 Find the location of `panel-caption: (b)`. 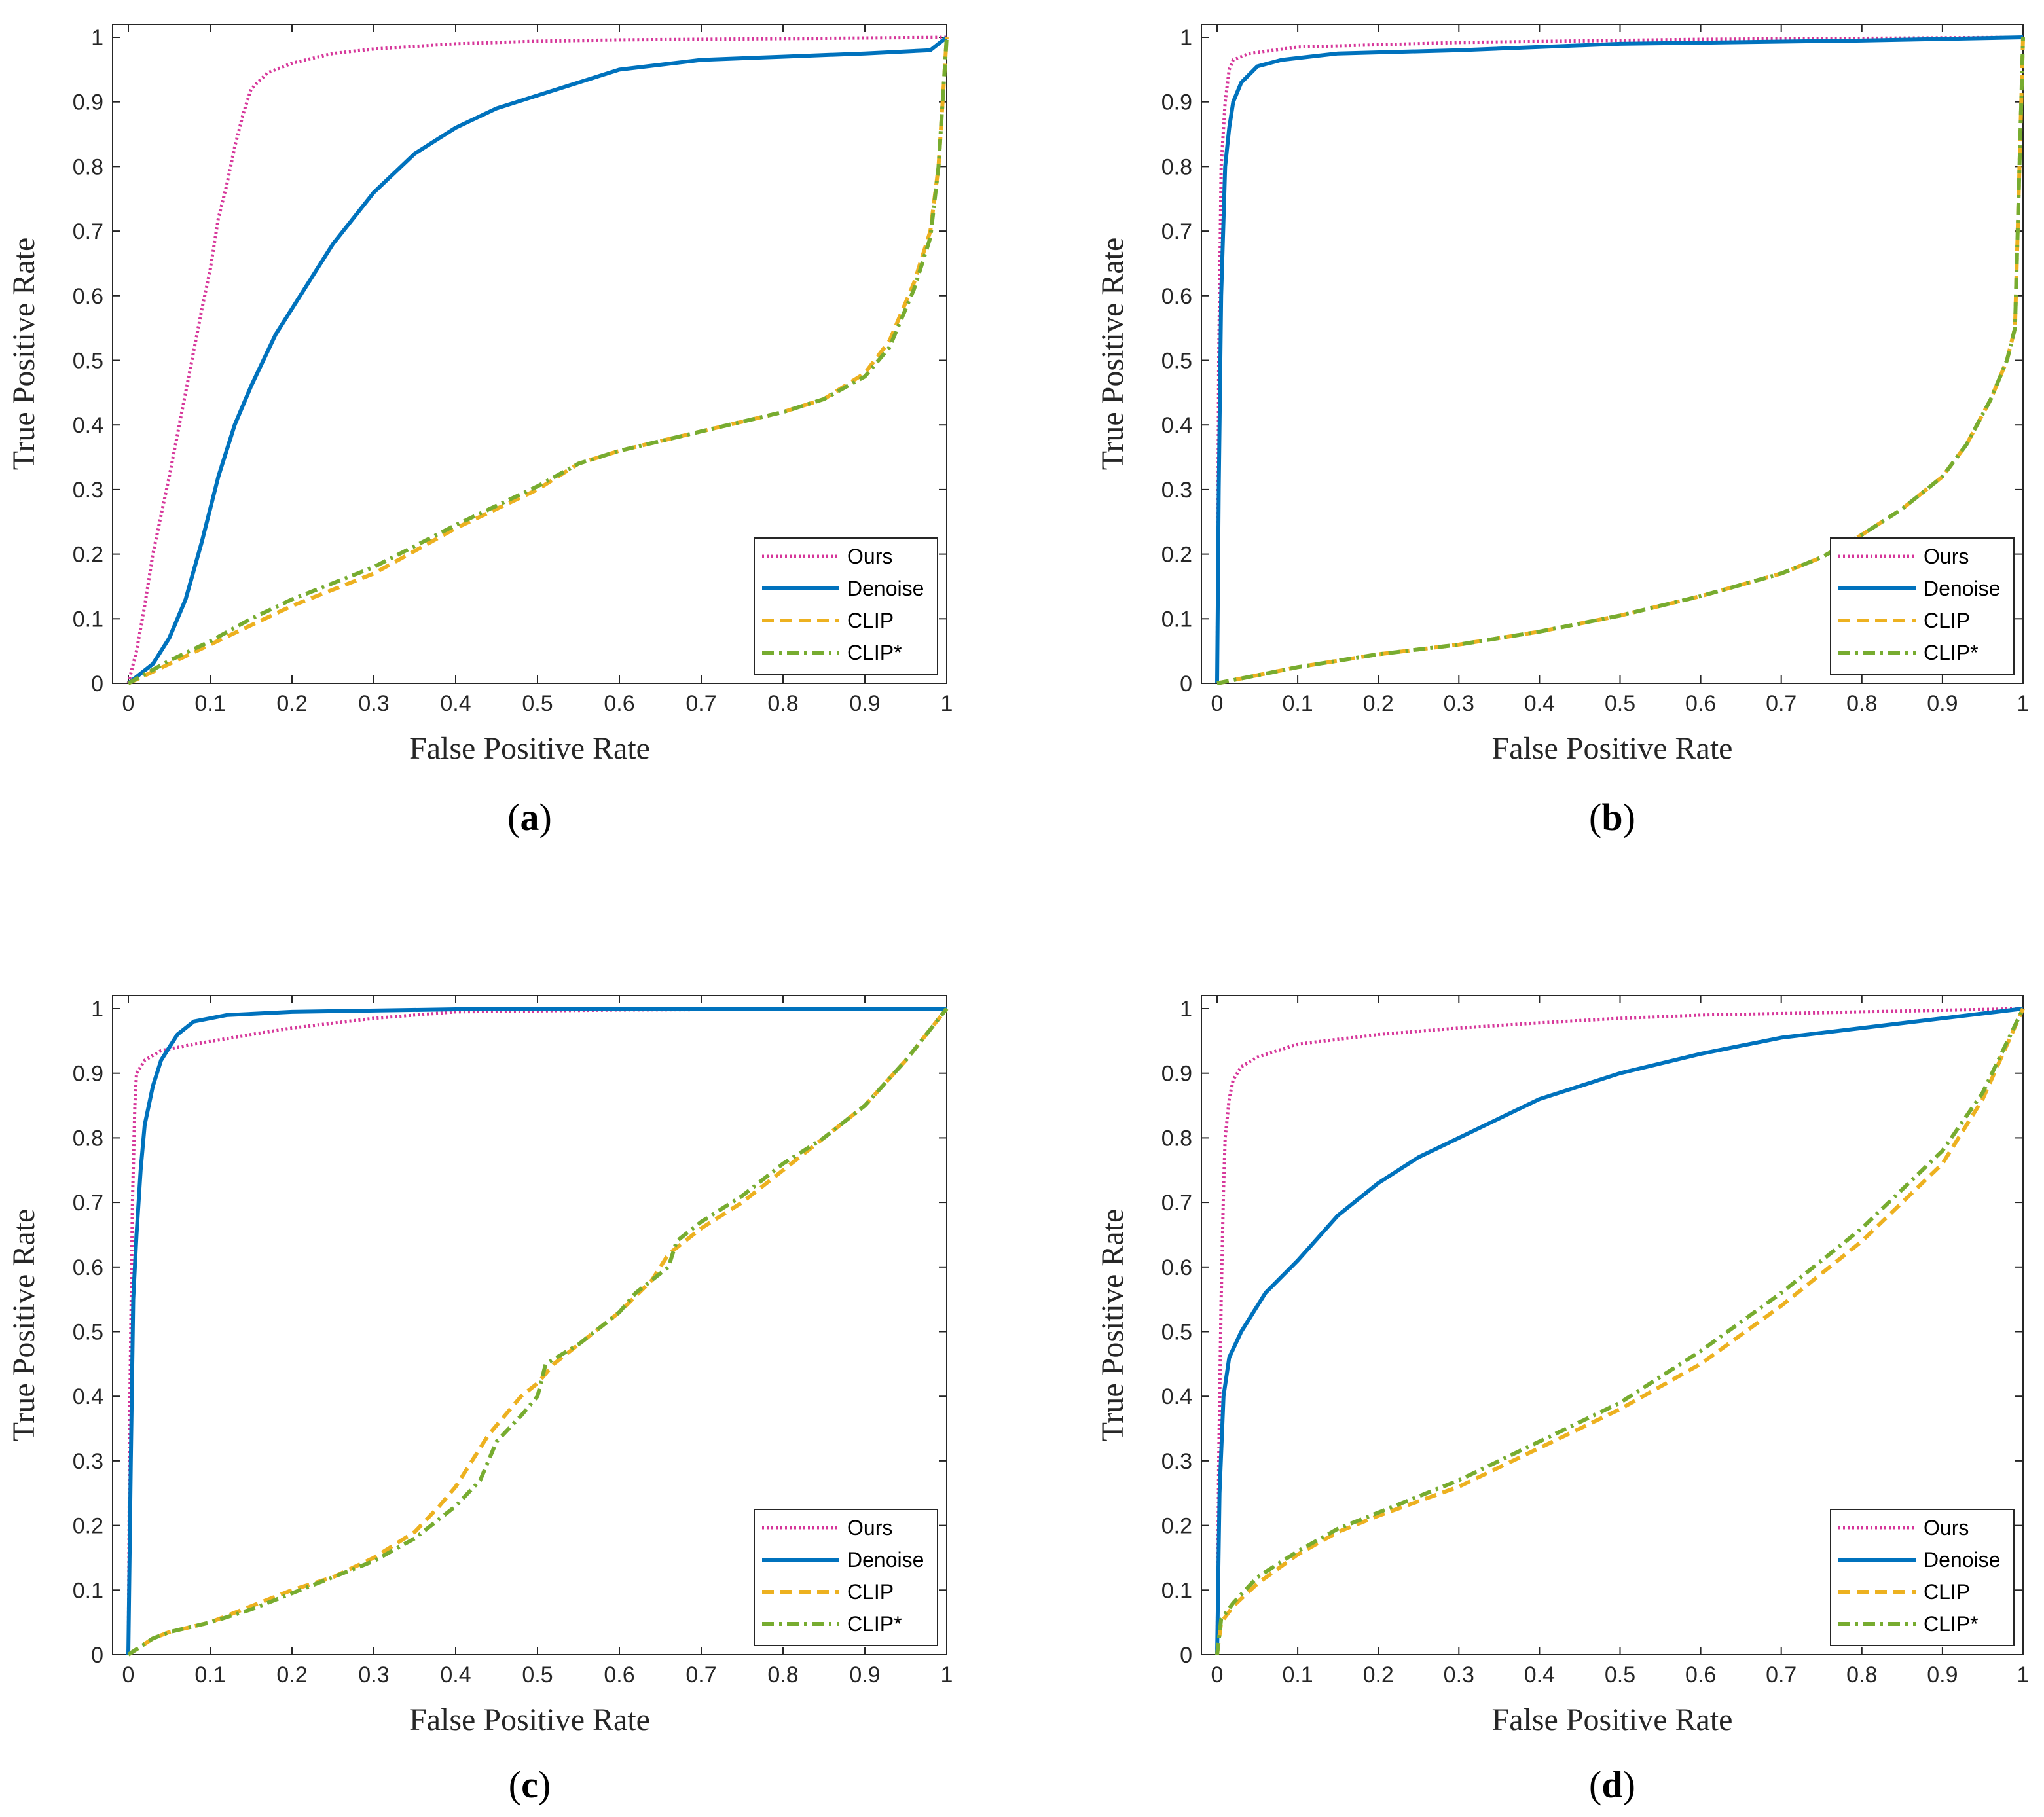

panel-caption: (b) is located at coordinates (1612, 817).